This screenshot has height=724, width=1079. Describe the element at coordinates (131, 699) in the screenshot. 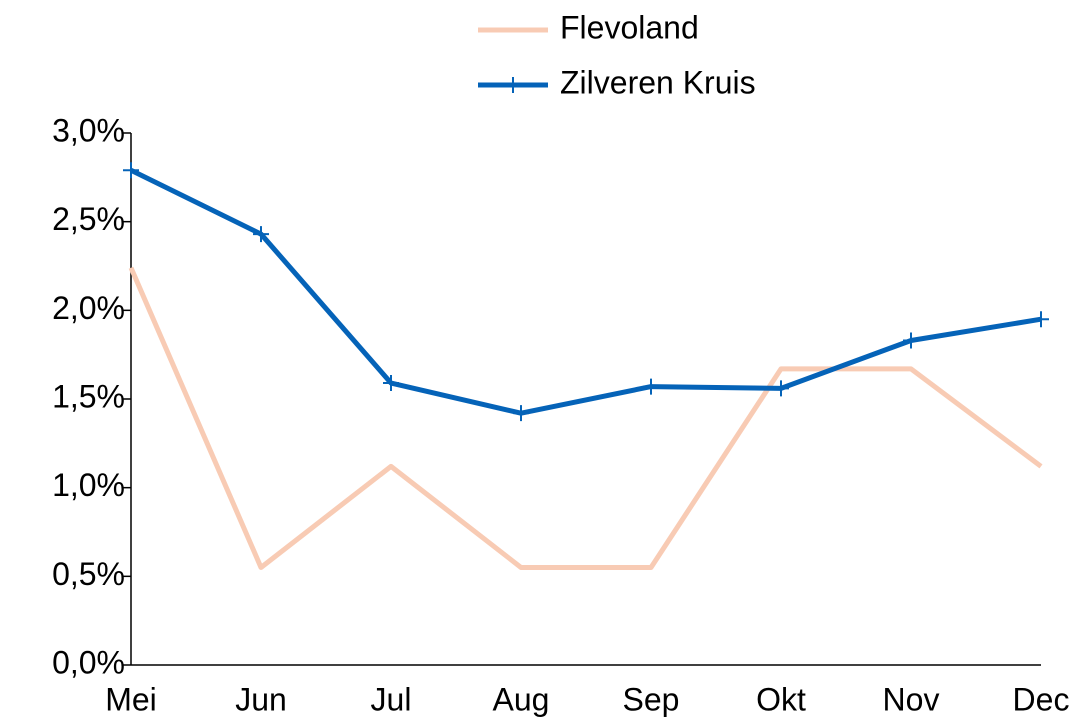

I see `x-tick-label: Mei` at that location.